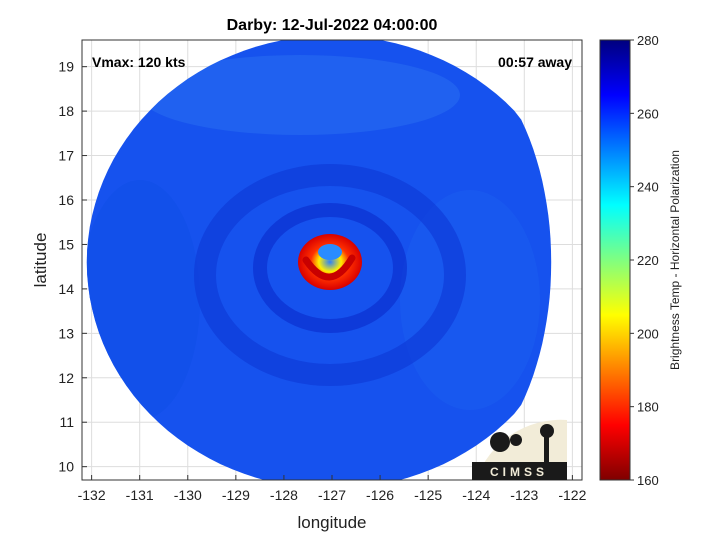 This screenshot has height=540, width=720. I want to click on x-tick-label: -123, so click(524, 495).